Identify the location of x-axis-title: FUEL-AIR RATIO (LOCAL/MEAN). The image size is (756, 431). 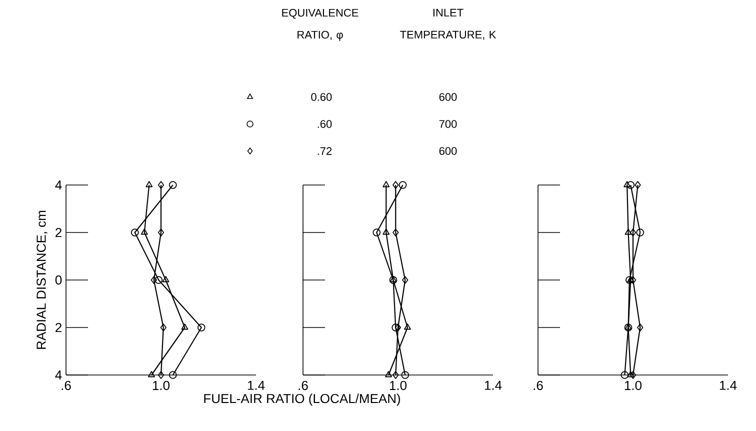
(302, 400).